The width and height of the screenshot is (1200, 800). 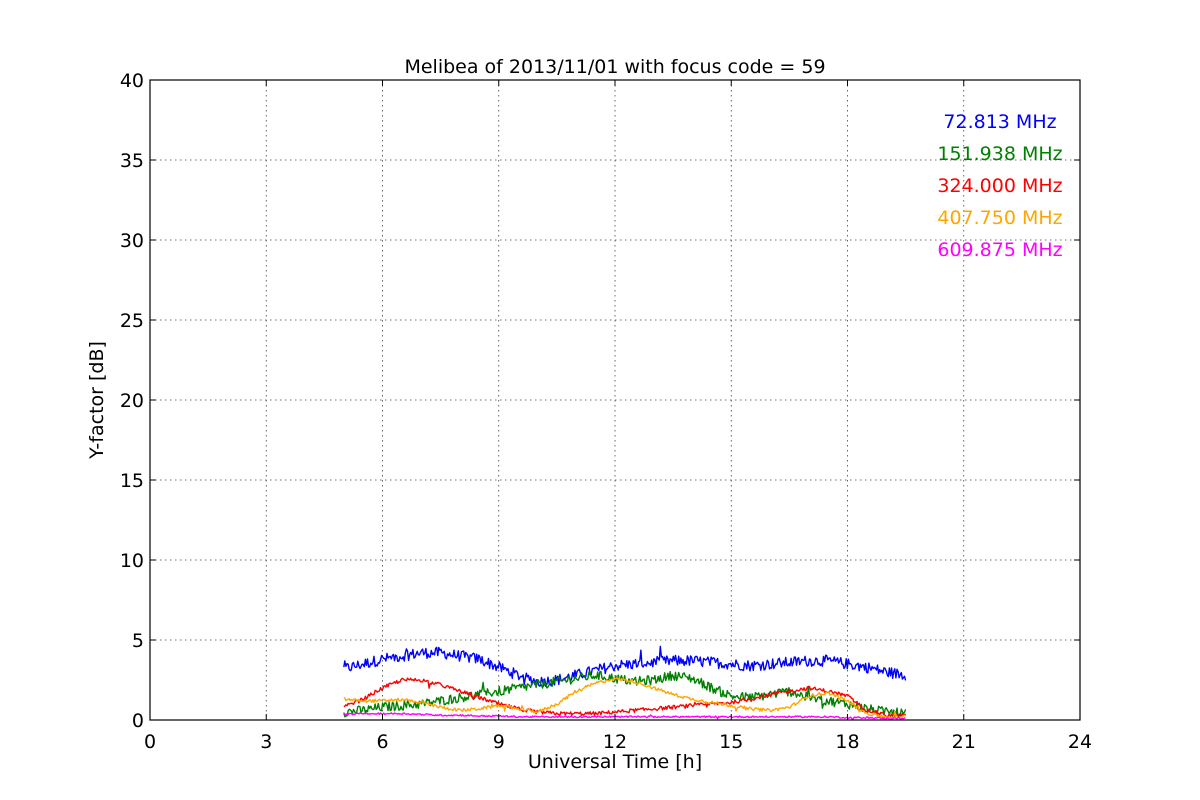 What do you see at coordinates (615, 762) in the screenshot?
I see `x-axis-label: Universal Time [h]` at bounding box center [615, 762].